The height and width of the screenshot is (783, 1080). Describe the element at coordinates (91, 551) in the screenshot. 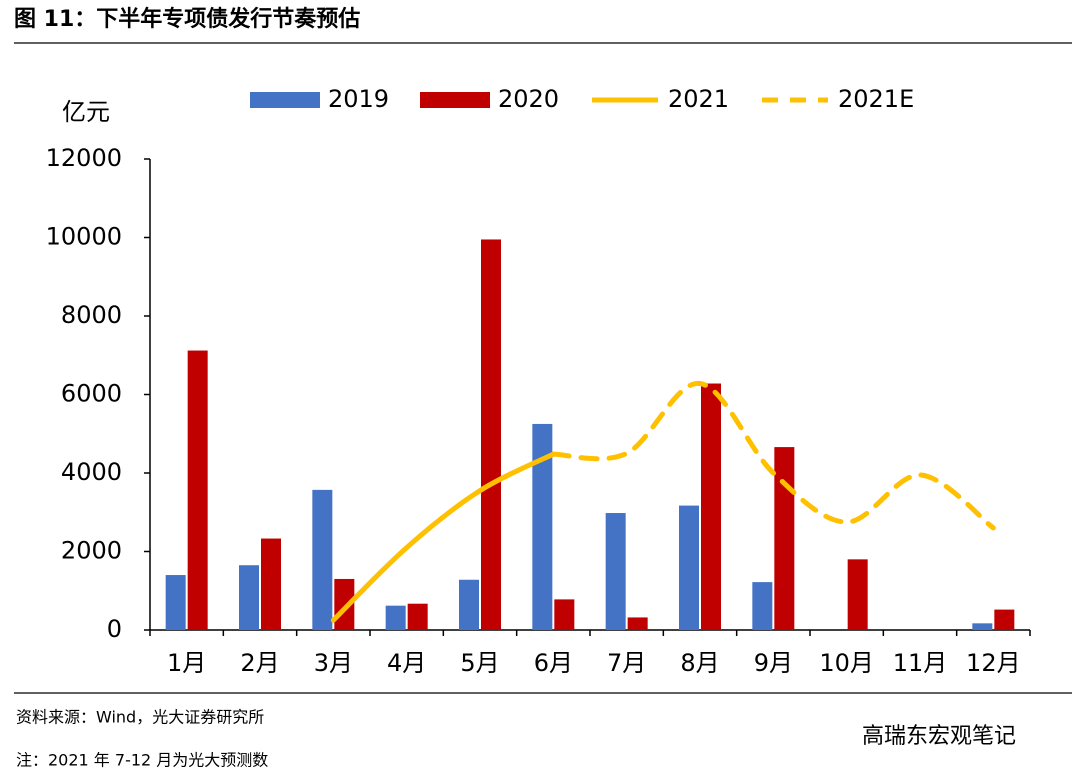

I see `y-tick-label: 2000` at that location.